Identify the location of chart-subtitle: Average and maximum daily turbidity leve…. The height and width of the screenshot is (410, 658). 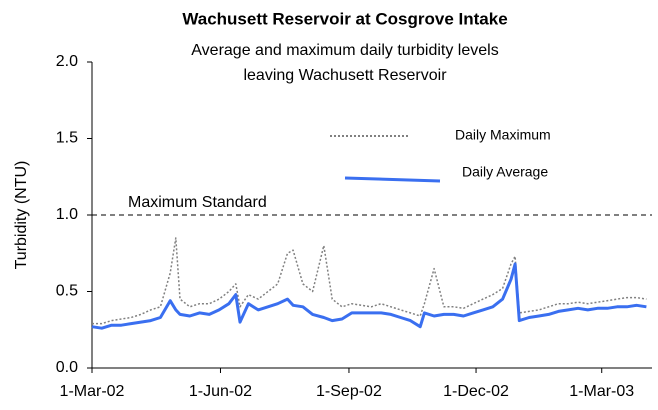
(345, 63).